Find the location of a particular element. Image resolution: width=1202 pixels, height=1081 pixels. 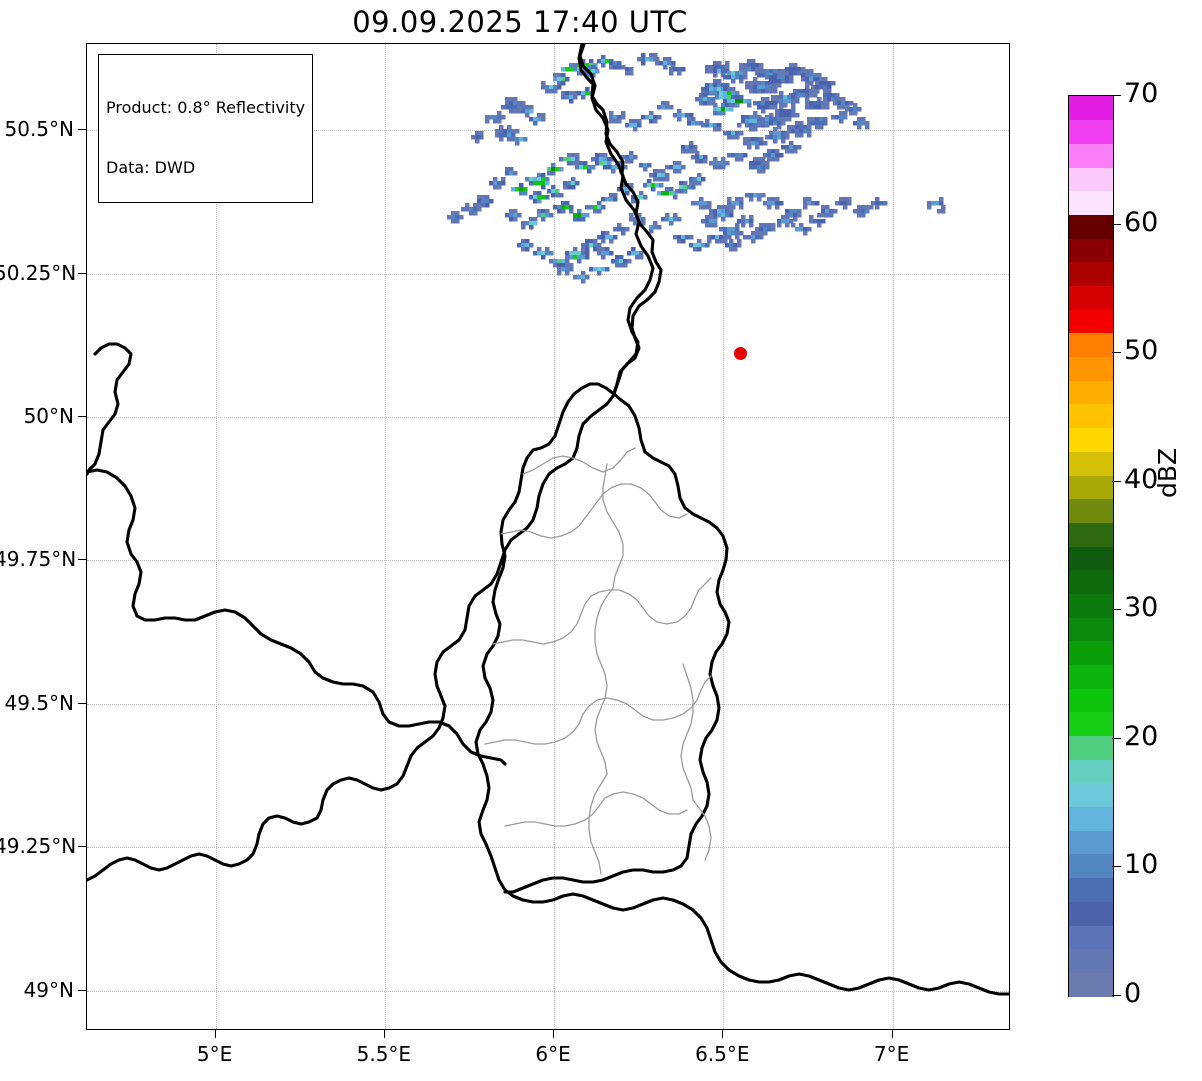

ytick-label-4: 49.5°N is located at coordinates (39, 702).